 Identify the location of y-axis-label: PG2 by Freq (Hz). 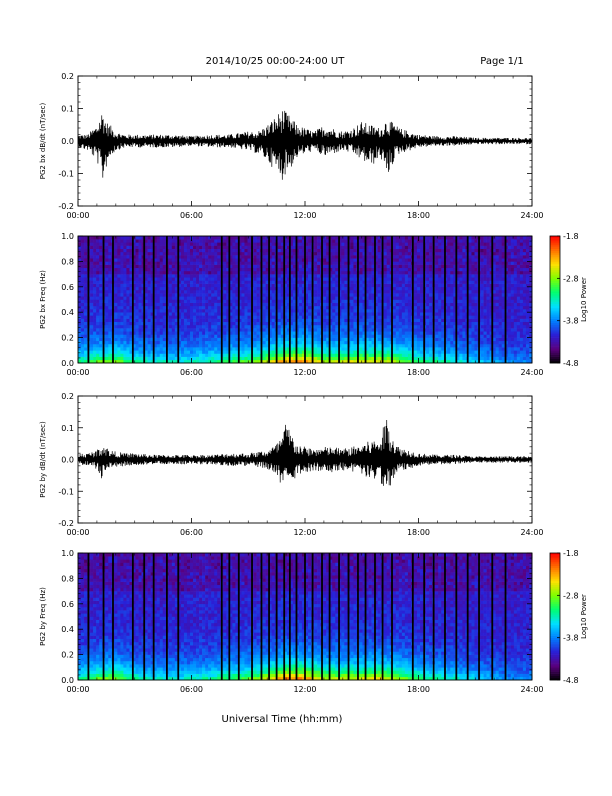
(43, 616).